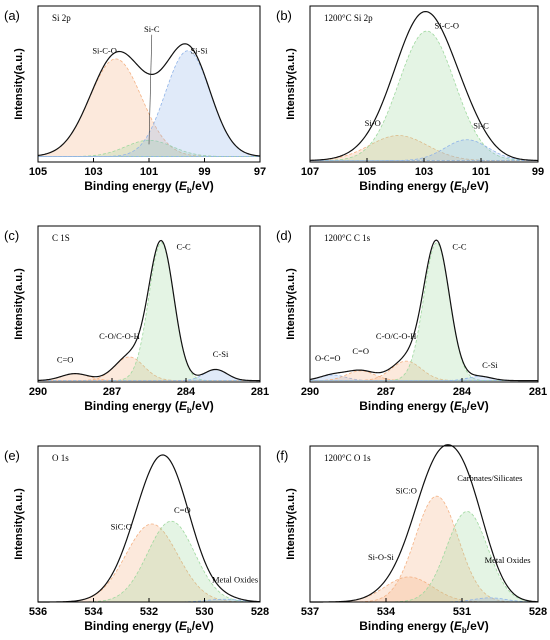  What do you see at coordinates (424, 150) in the screenshot?
I see `component-peak-si-c` at bounding box center [424, 150].